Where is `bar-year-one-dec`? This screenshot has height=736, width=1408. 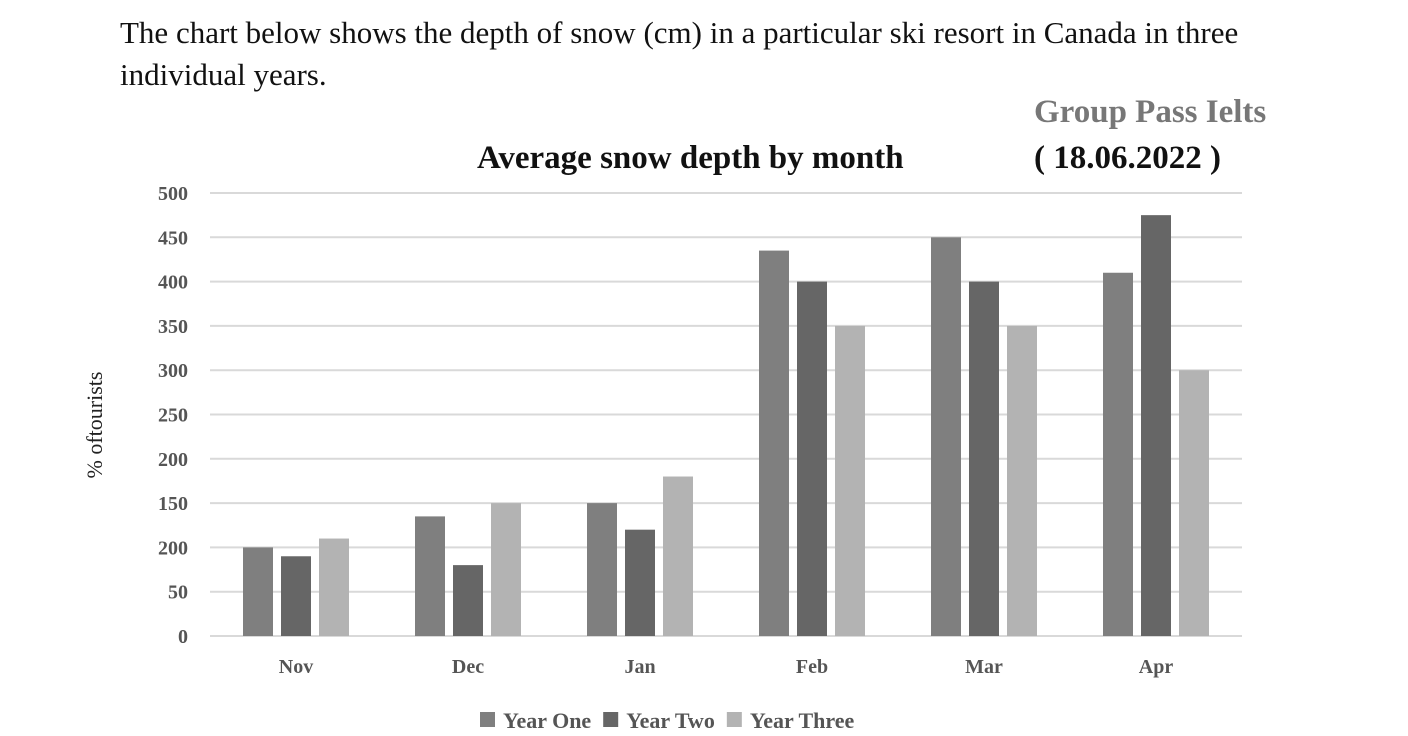 bar-year-one-dec is located at coordinates (430, 576).